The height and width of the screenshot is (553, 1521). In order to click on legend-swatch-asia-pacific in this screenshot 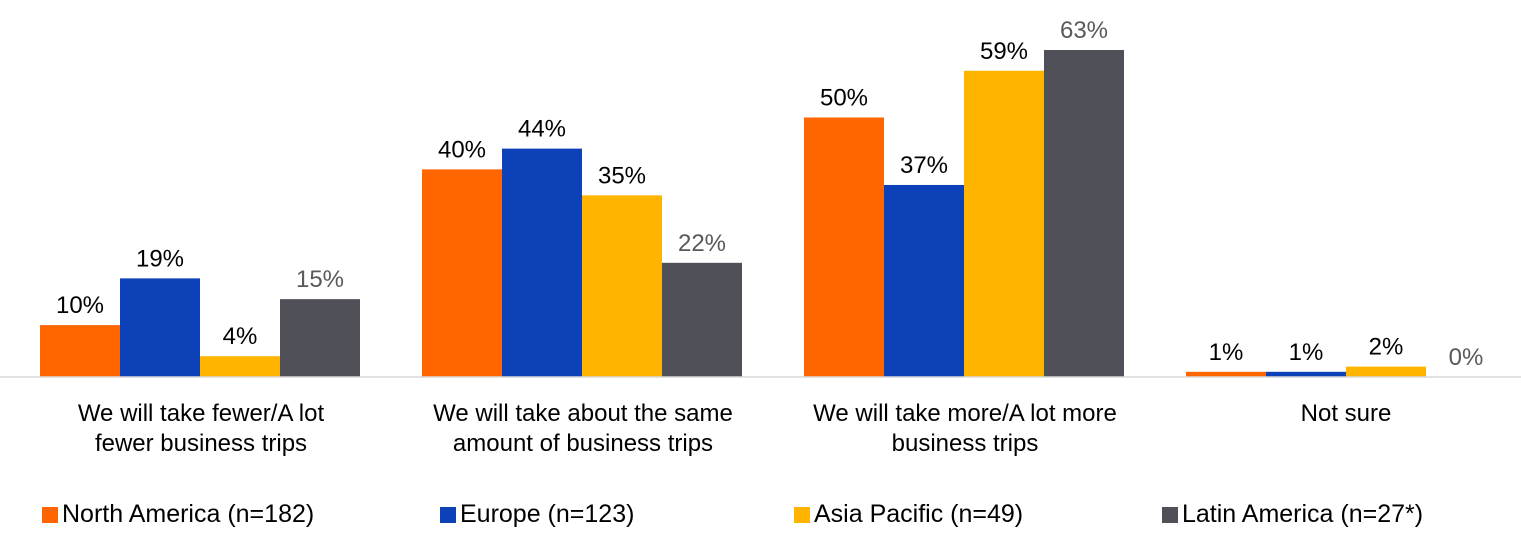, I will do `click(802, 514)`.